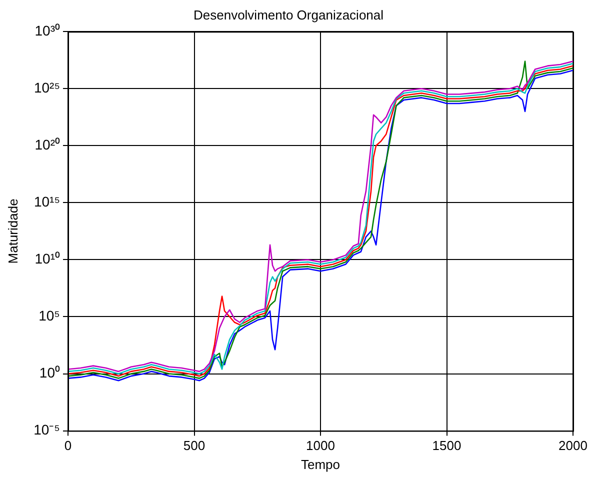 The image size is (592, 477). I want to click on y-tick-label: 10³⁰, so click(47, 30).